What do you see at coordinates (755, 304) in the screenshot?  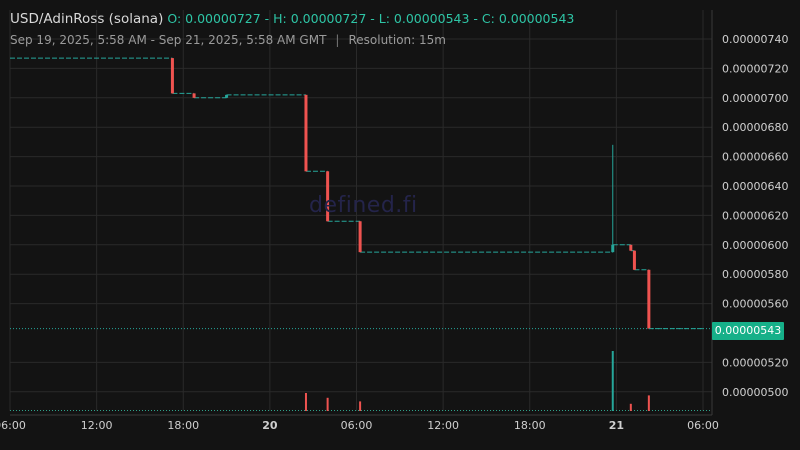 I see `y-tick-label: 0.00000560` at bounding box center [755, 304].